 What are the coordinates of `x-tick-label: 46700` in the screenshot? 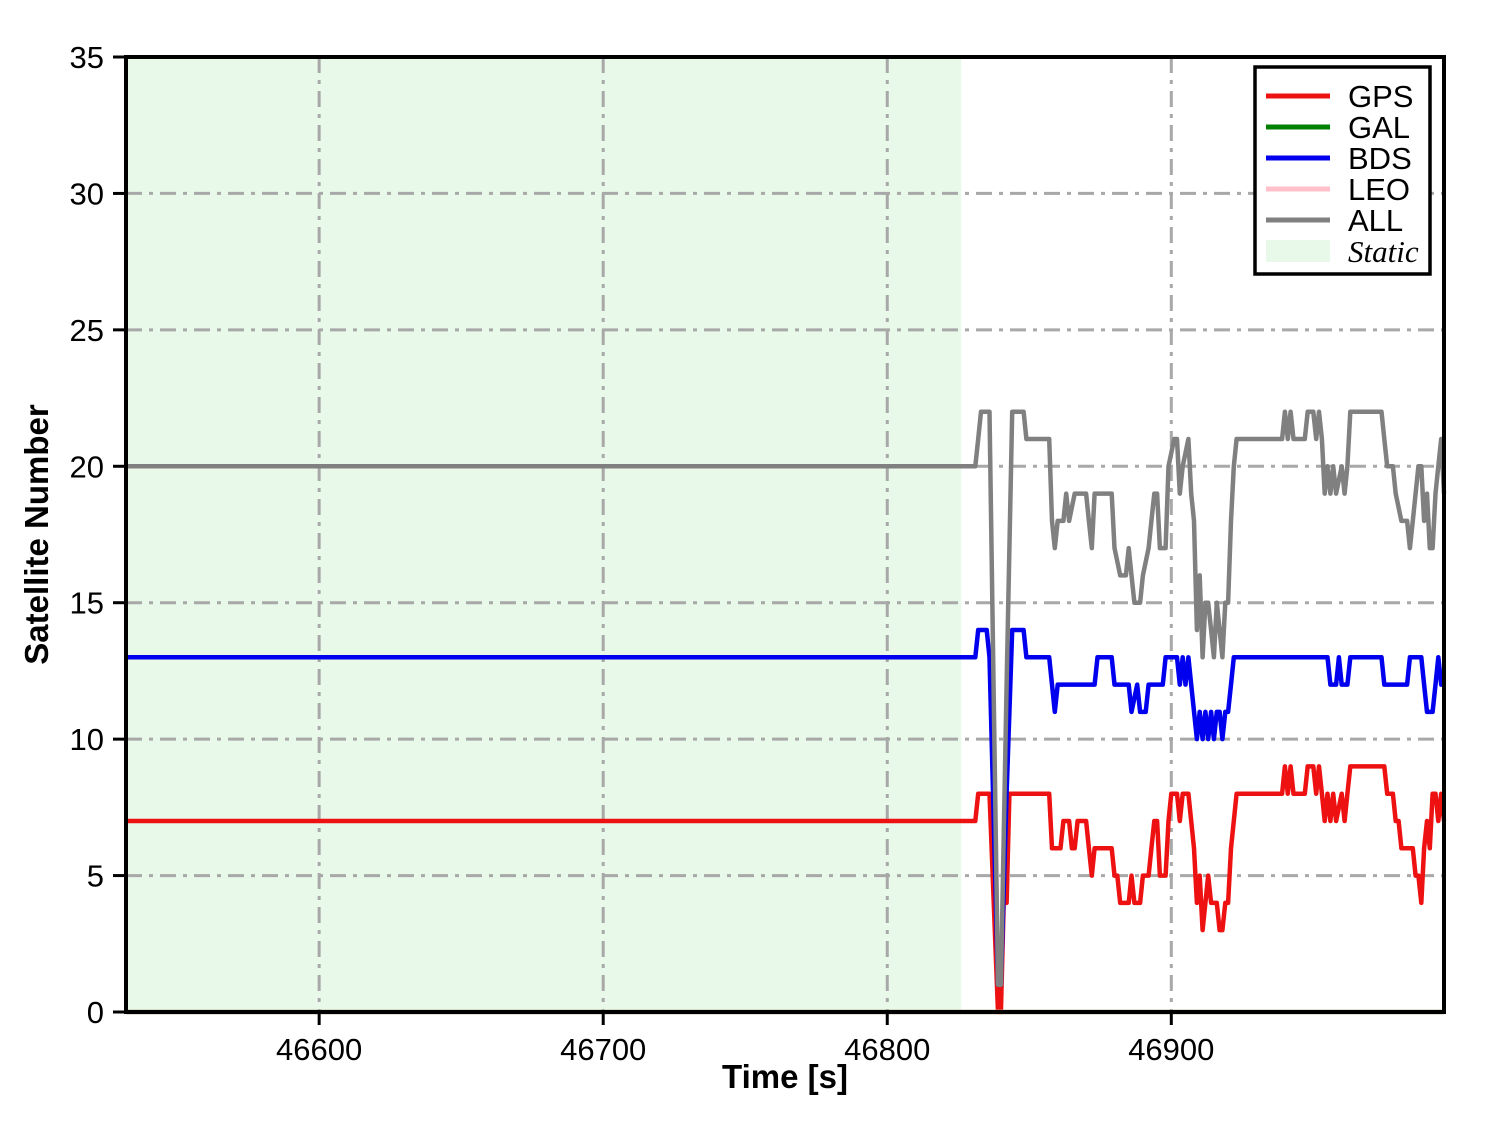 It's located at (603, 1049).